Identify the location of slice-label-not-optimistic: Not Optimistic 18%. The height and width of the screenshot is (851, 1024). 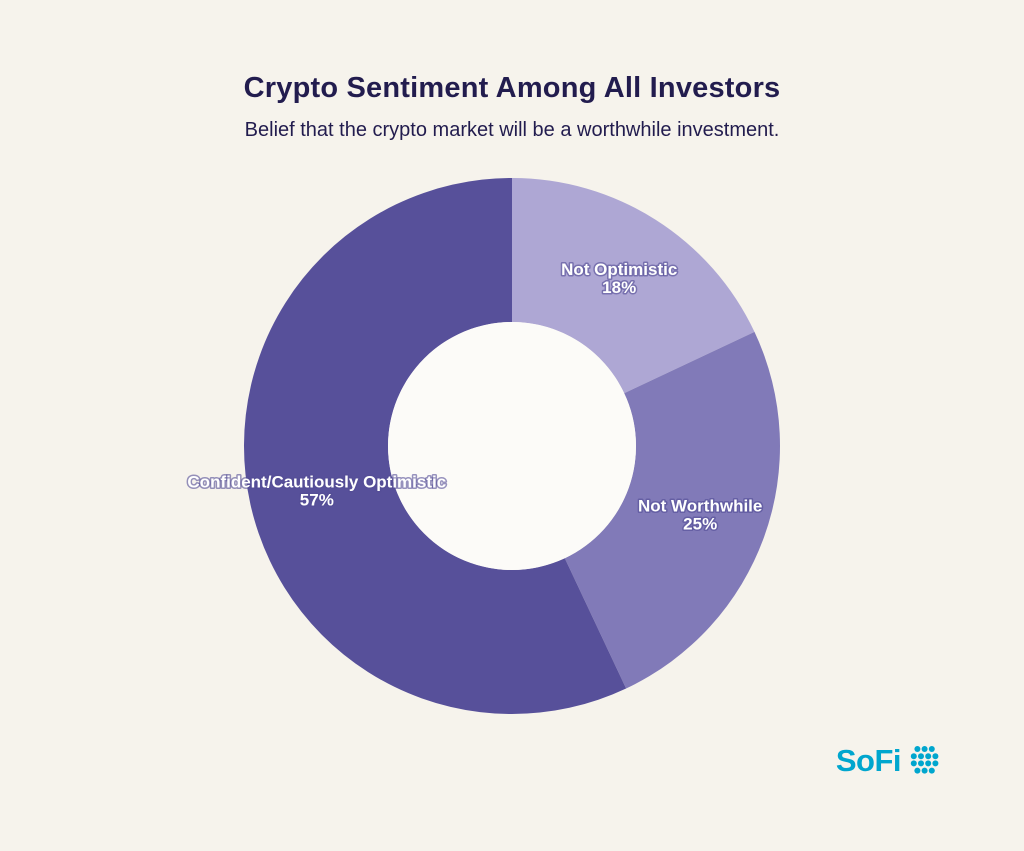
(619, 278).